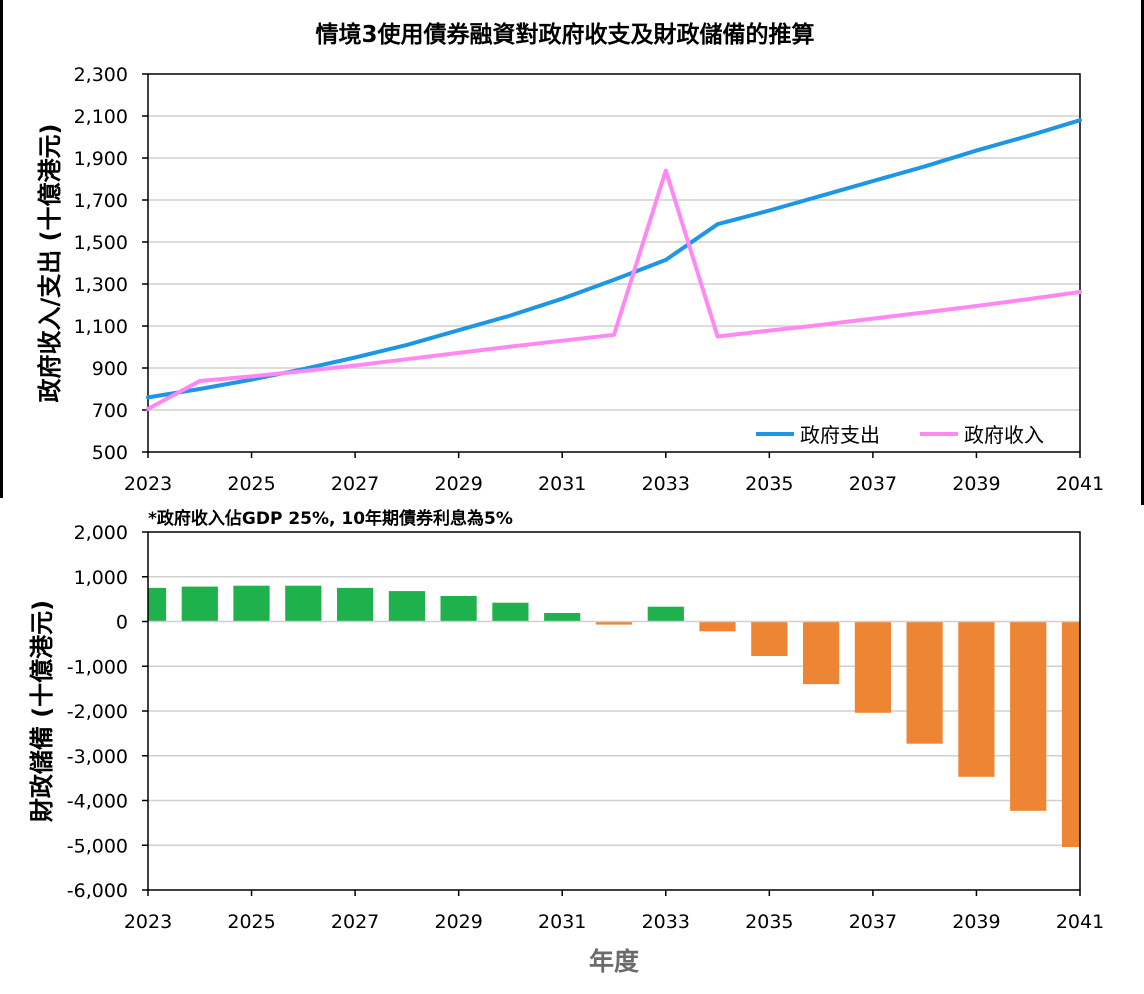  Describe the element at coordinates (101, 285) in the screenshot. I see `y-tick-label: 1,300` at that location.